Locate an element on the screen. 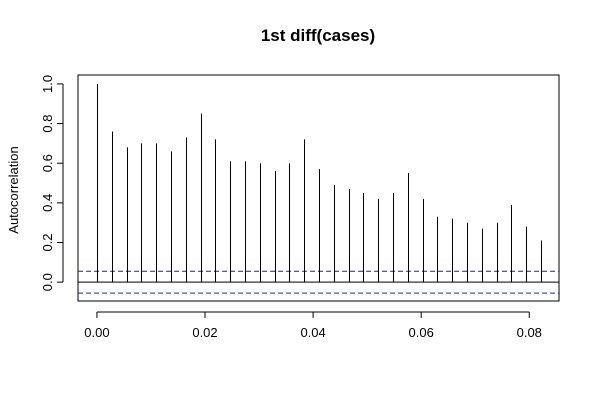  y-tick-label: 0.8 is located at coordinates (47, 124).